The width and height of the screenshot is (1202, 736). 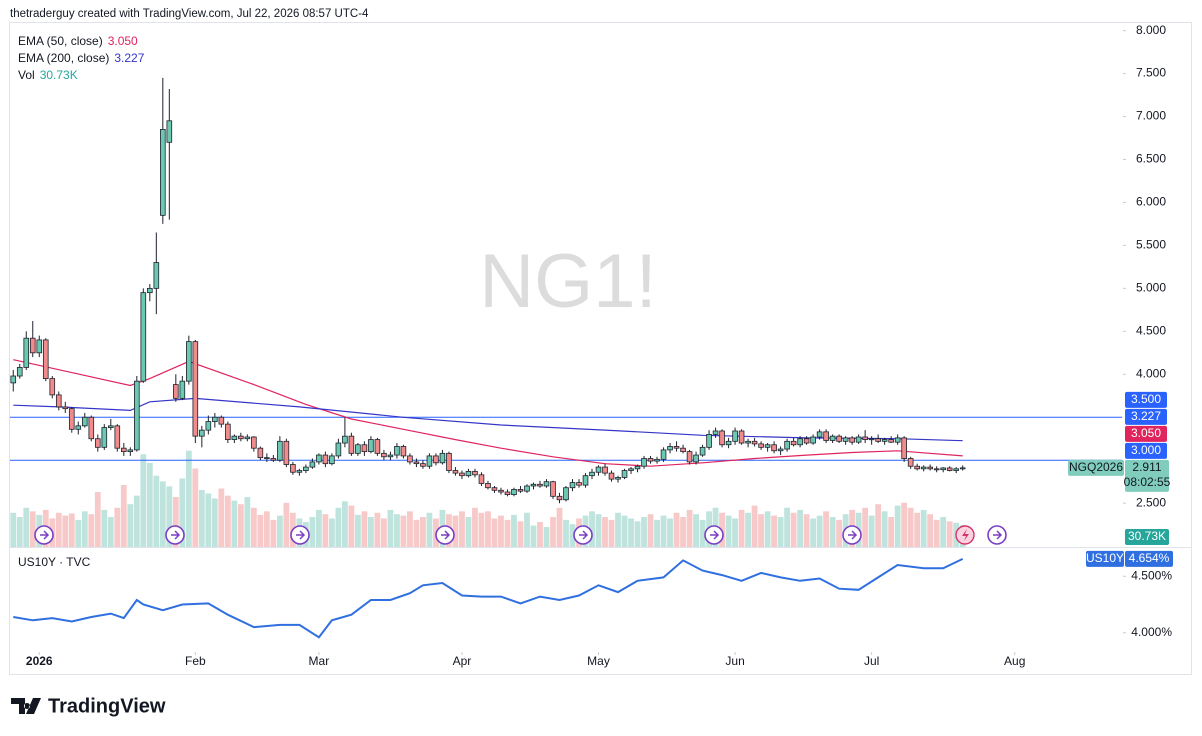 What do you see at coordinates (1147, 537) in the screenshot?
I see `volume-badge-bg` at bounding box center [1147, 537].